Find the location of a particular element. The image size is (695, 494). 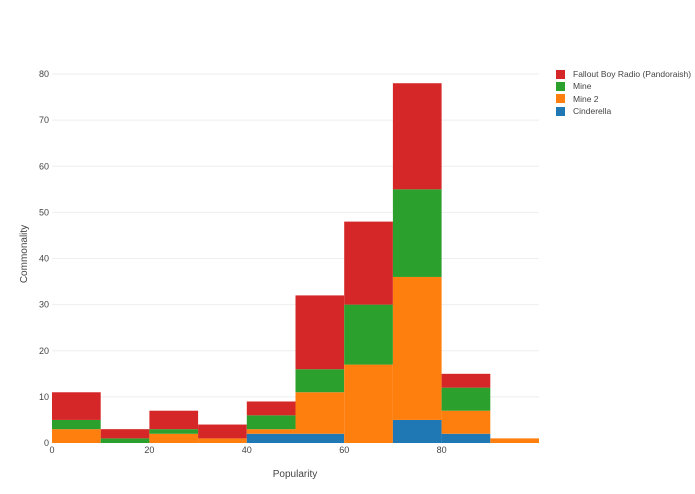

y-tick-label: 20 is located at coordinates (44, 351).